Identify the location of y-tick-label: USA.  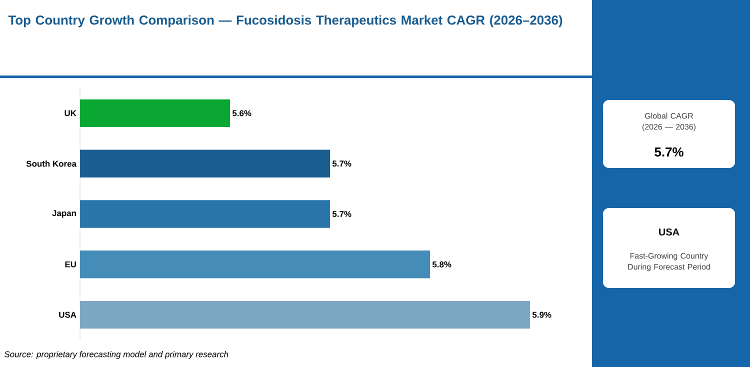
(67, 315).